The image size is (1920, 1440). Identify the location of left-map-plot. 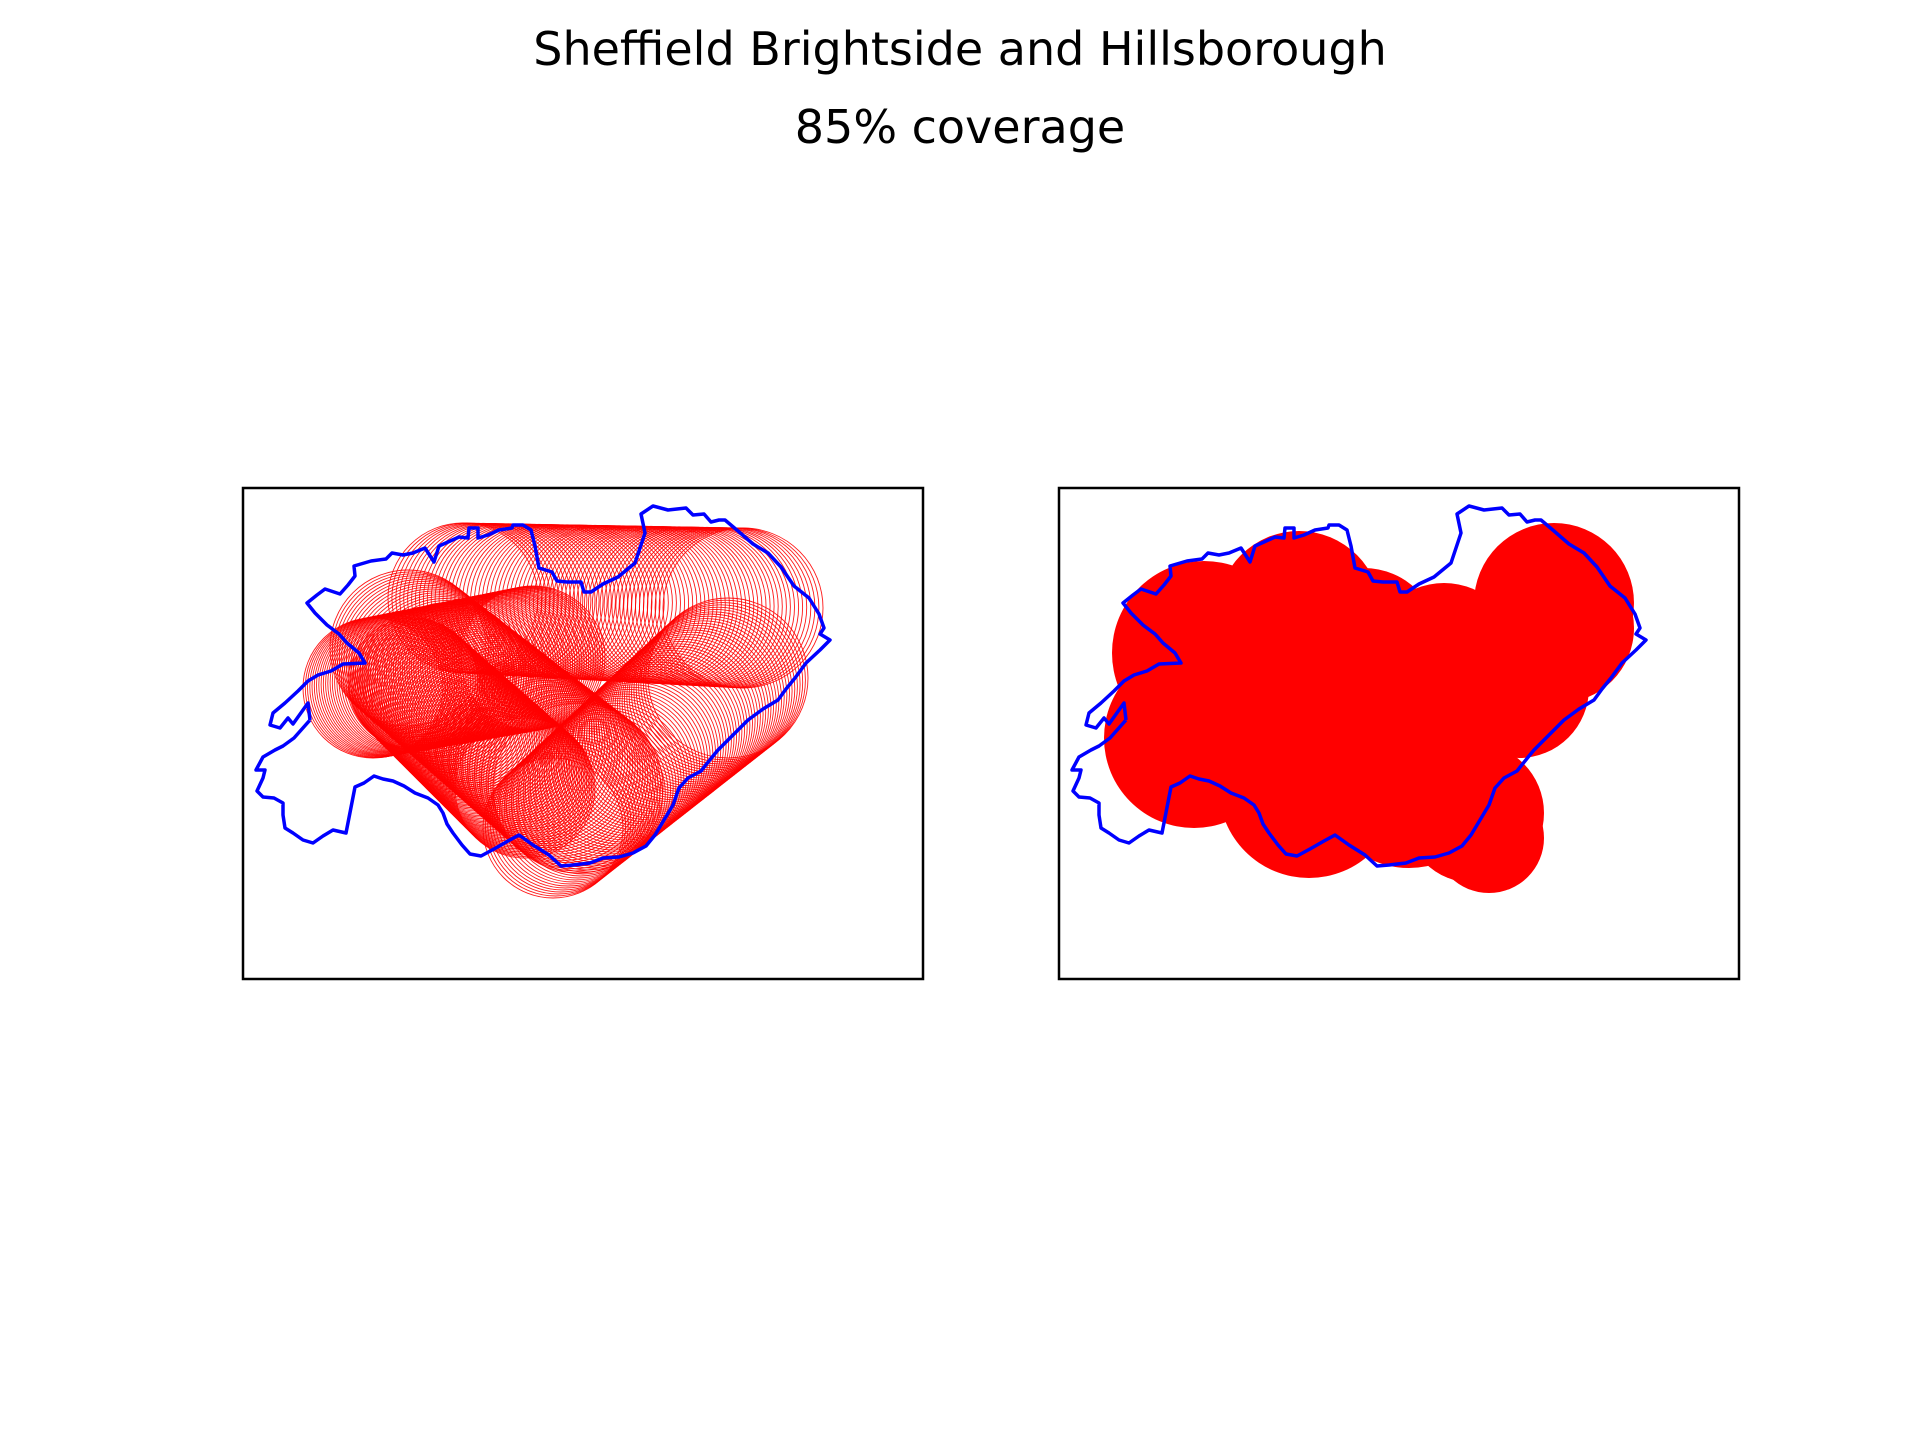
(583, 733).